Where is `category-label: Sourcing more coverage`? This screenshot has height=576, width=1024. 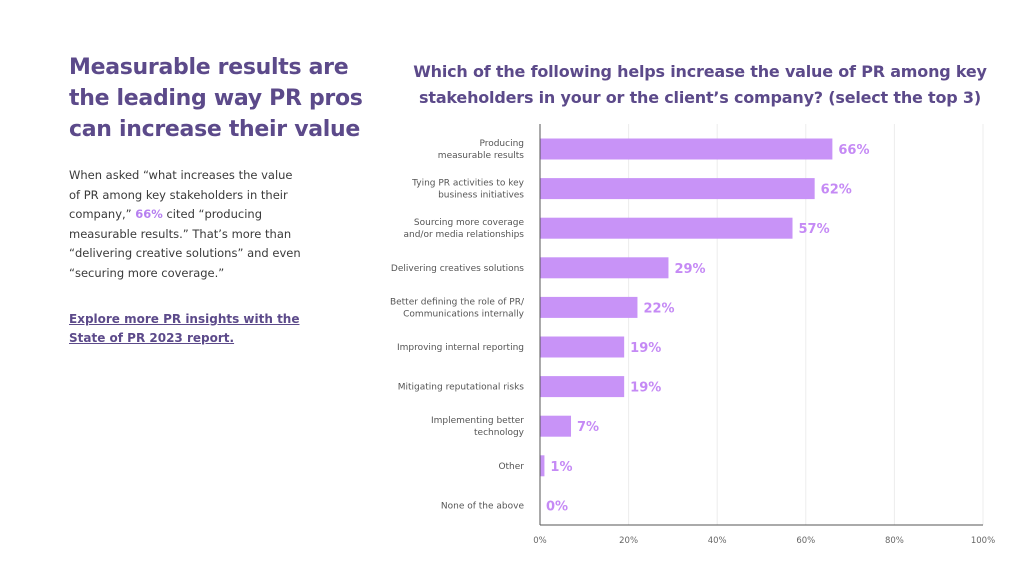 category-label: Sourcing more coverage is located at coordinates (469, 223).